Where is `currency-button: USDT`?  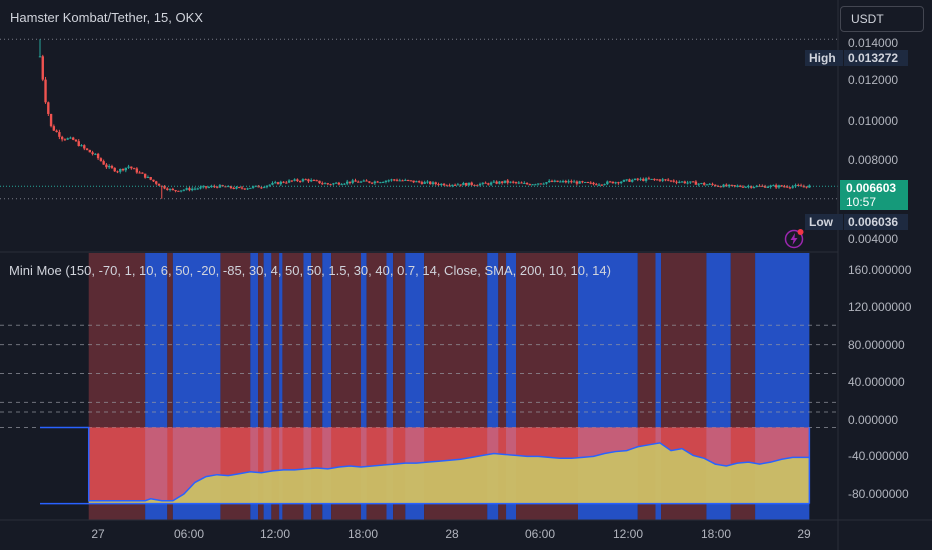 currency-button: USDT is located at coordinates (882, 19).